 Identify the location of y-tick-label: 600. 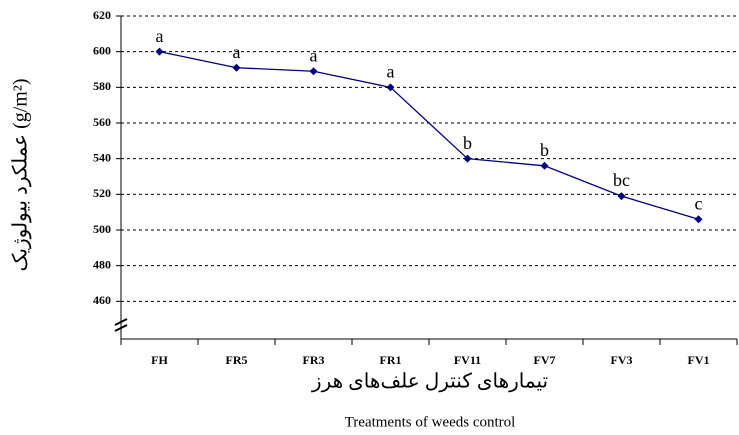
(102, 50).